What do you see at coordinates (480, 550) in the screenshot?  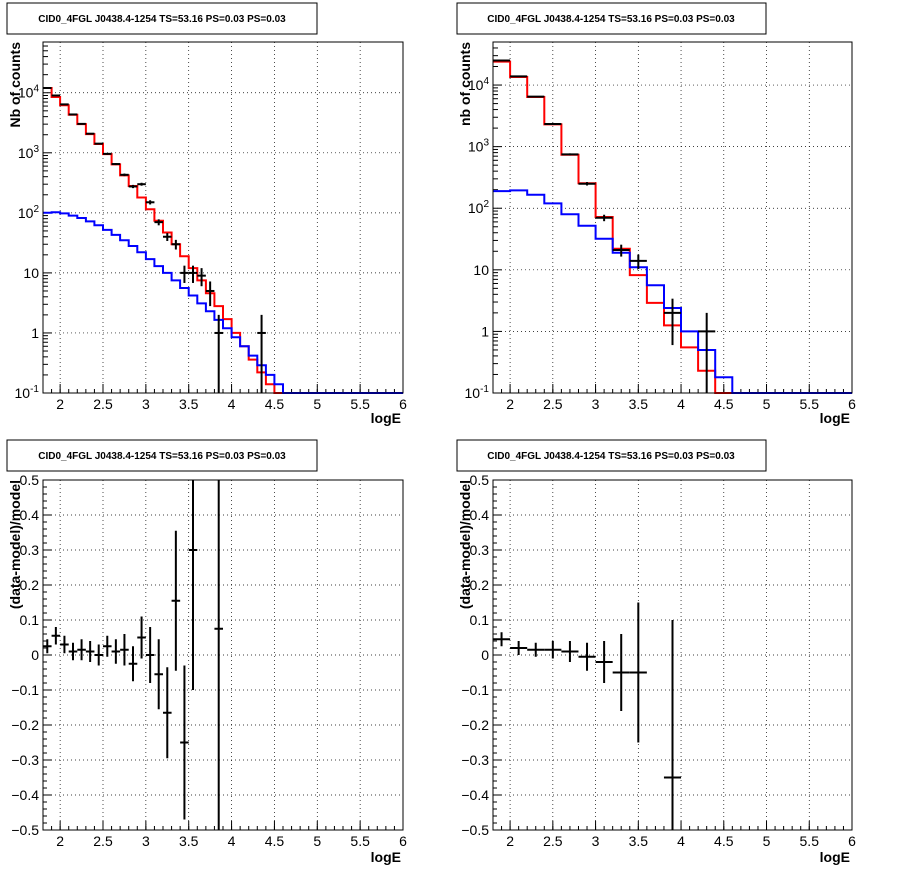 I see `y-tick-label: 0.3` at bounding box center [480, 550].